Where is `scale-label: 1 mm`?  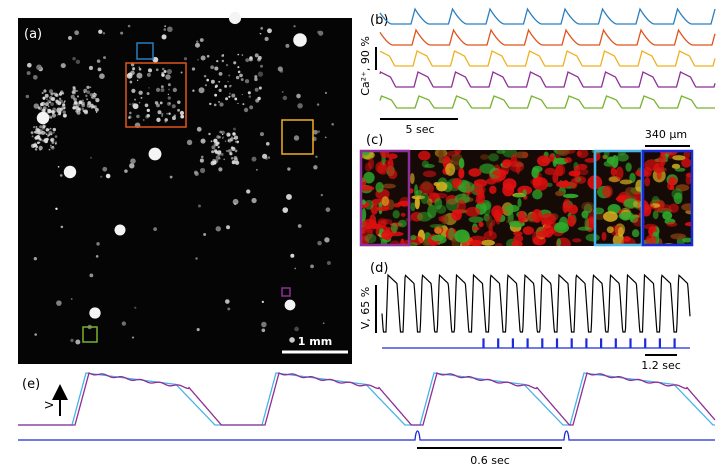
scale-label: 1 mm is located at coordinates (315, 341).